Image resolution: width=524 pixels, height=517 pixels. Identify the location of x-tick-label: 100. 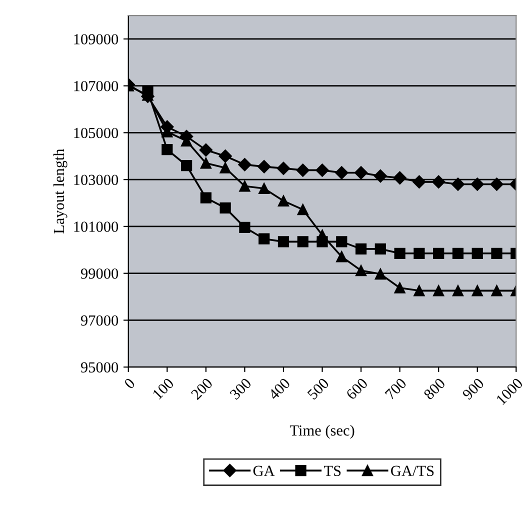
(163, 389).